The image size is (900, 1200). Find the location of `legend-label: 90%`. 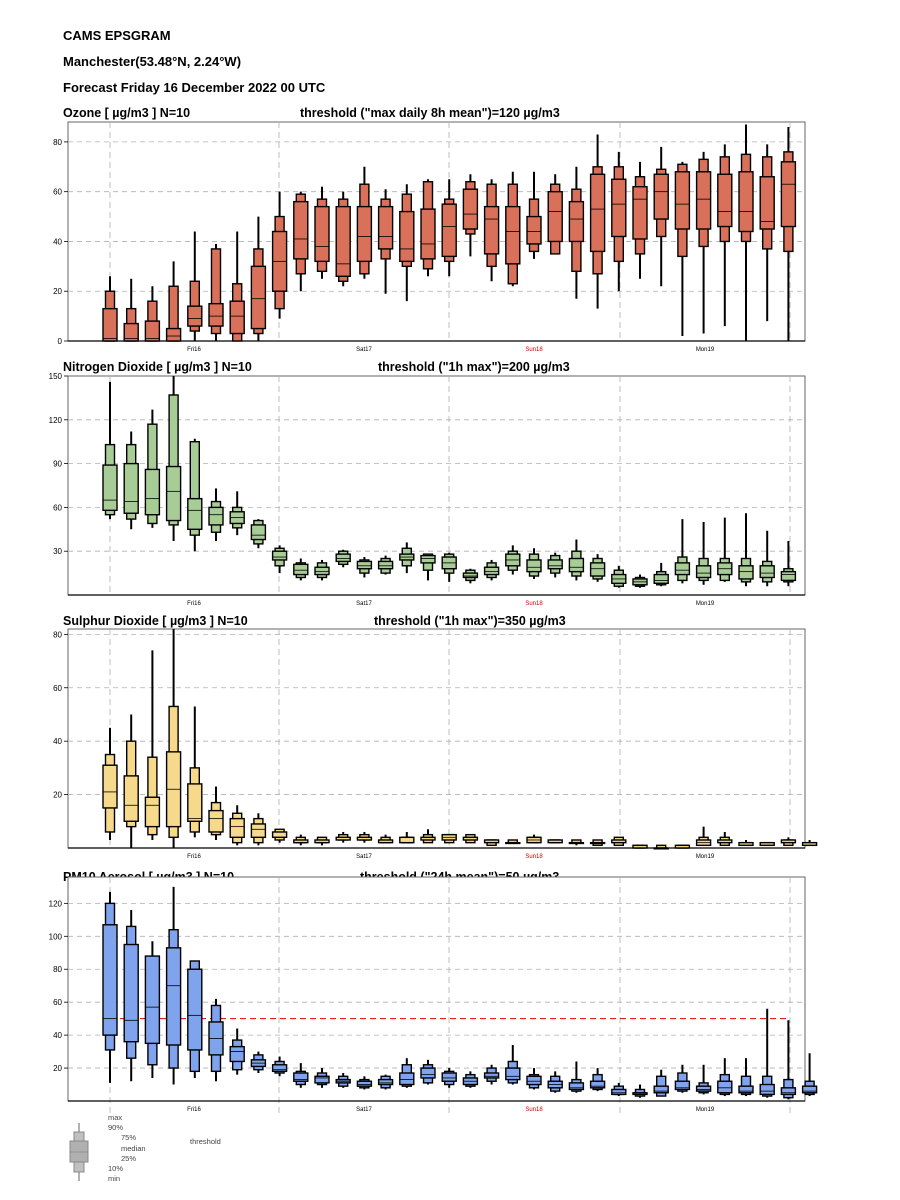

legend-label: 90% is located at coordinates (115, 1127).